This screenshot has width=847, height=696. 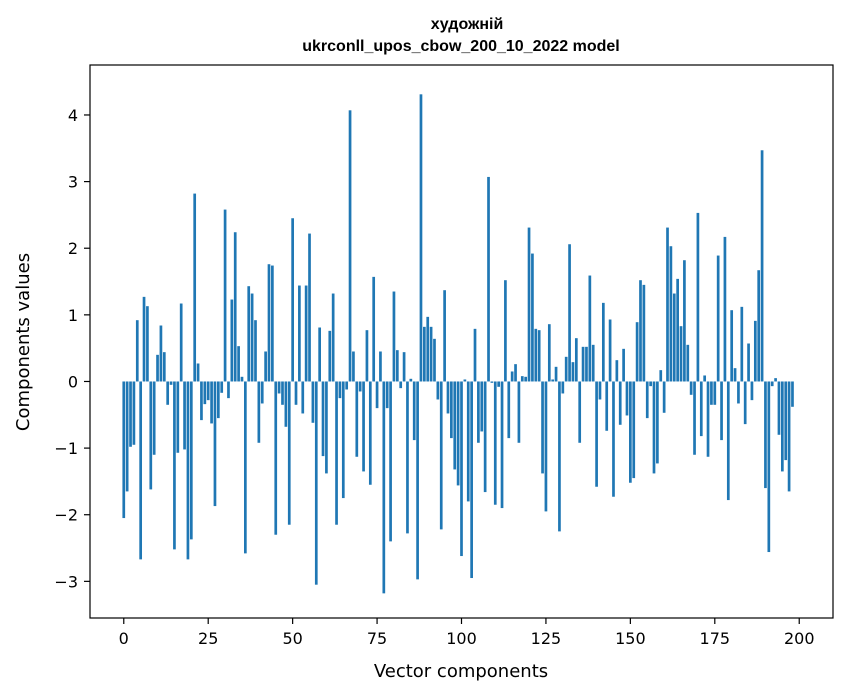 I want to click on chart-subtitle: ukrconll_upos_cbow_200_10_2022 model, so click(x=460, y=46).